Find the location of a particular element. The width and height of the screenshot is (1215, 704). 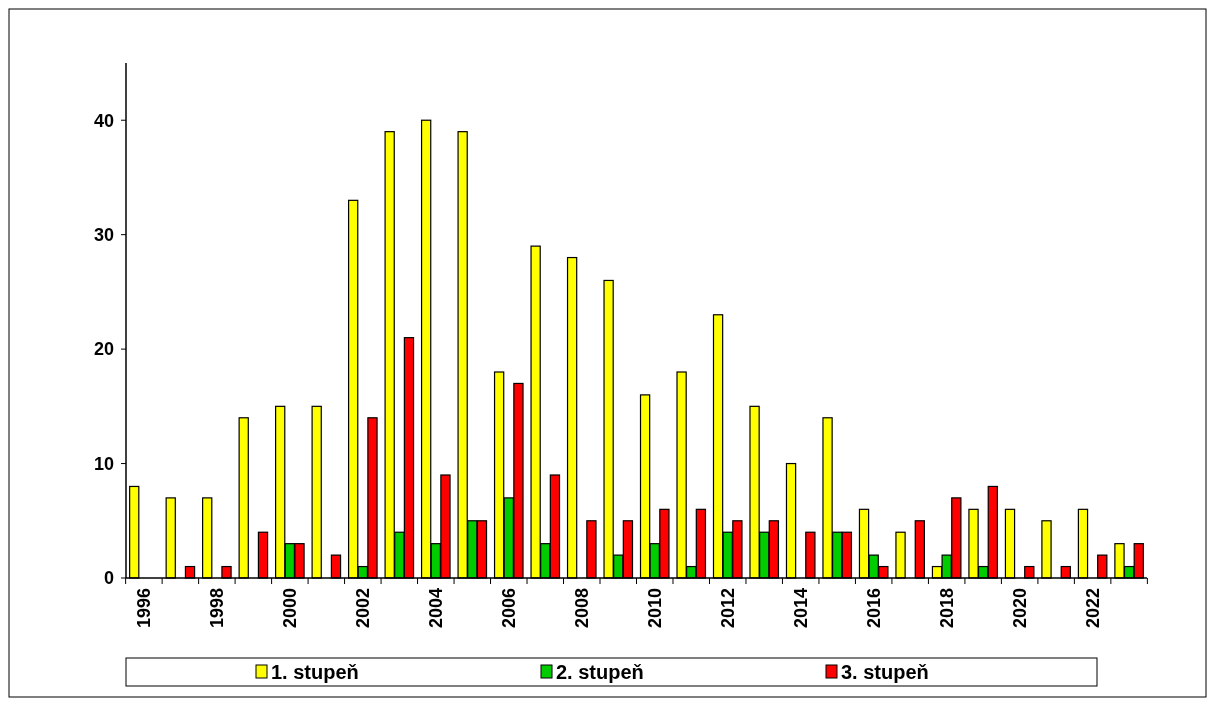

x-tick-label: 2018 is located at coordinates (946, 608).